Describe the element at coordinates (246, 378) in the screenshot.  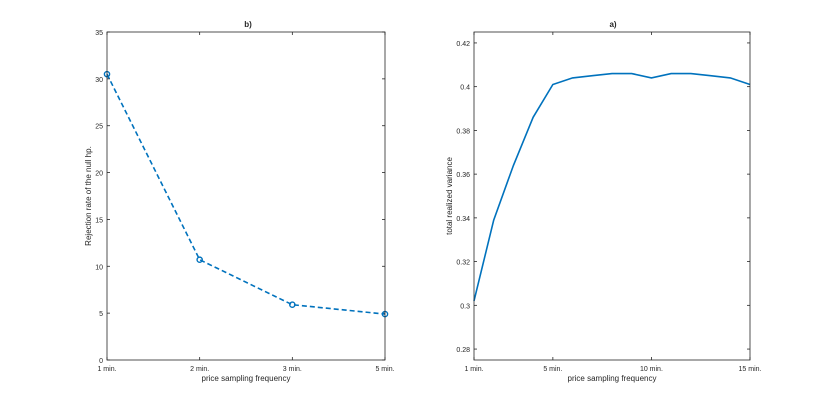
I see `chart-b-xlabel: price sampling frequency` at that location.